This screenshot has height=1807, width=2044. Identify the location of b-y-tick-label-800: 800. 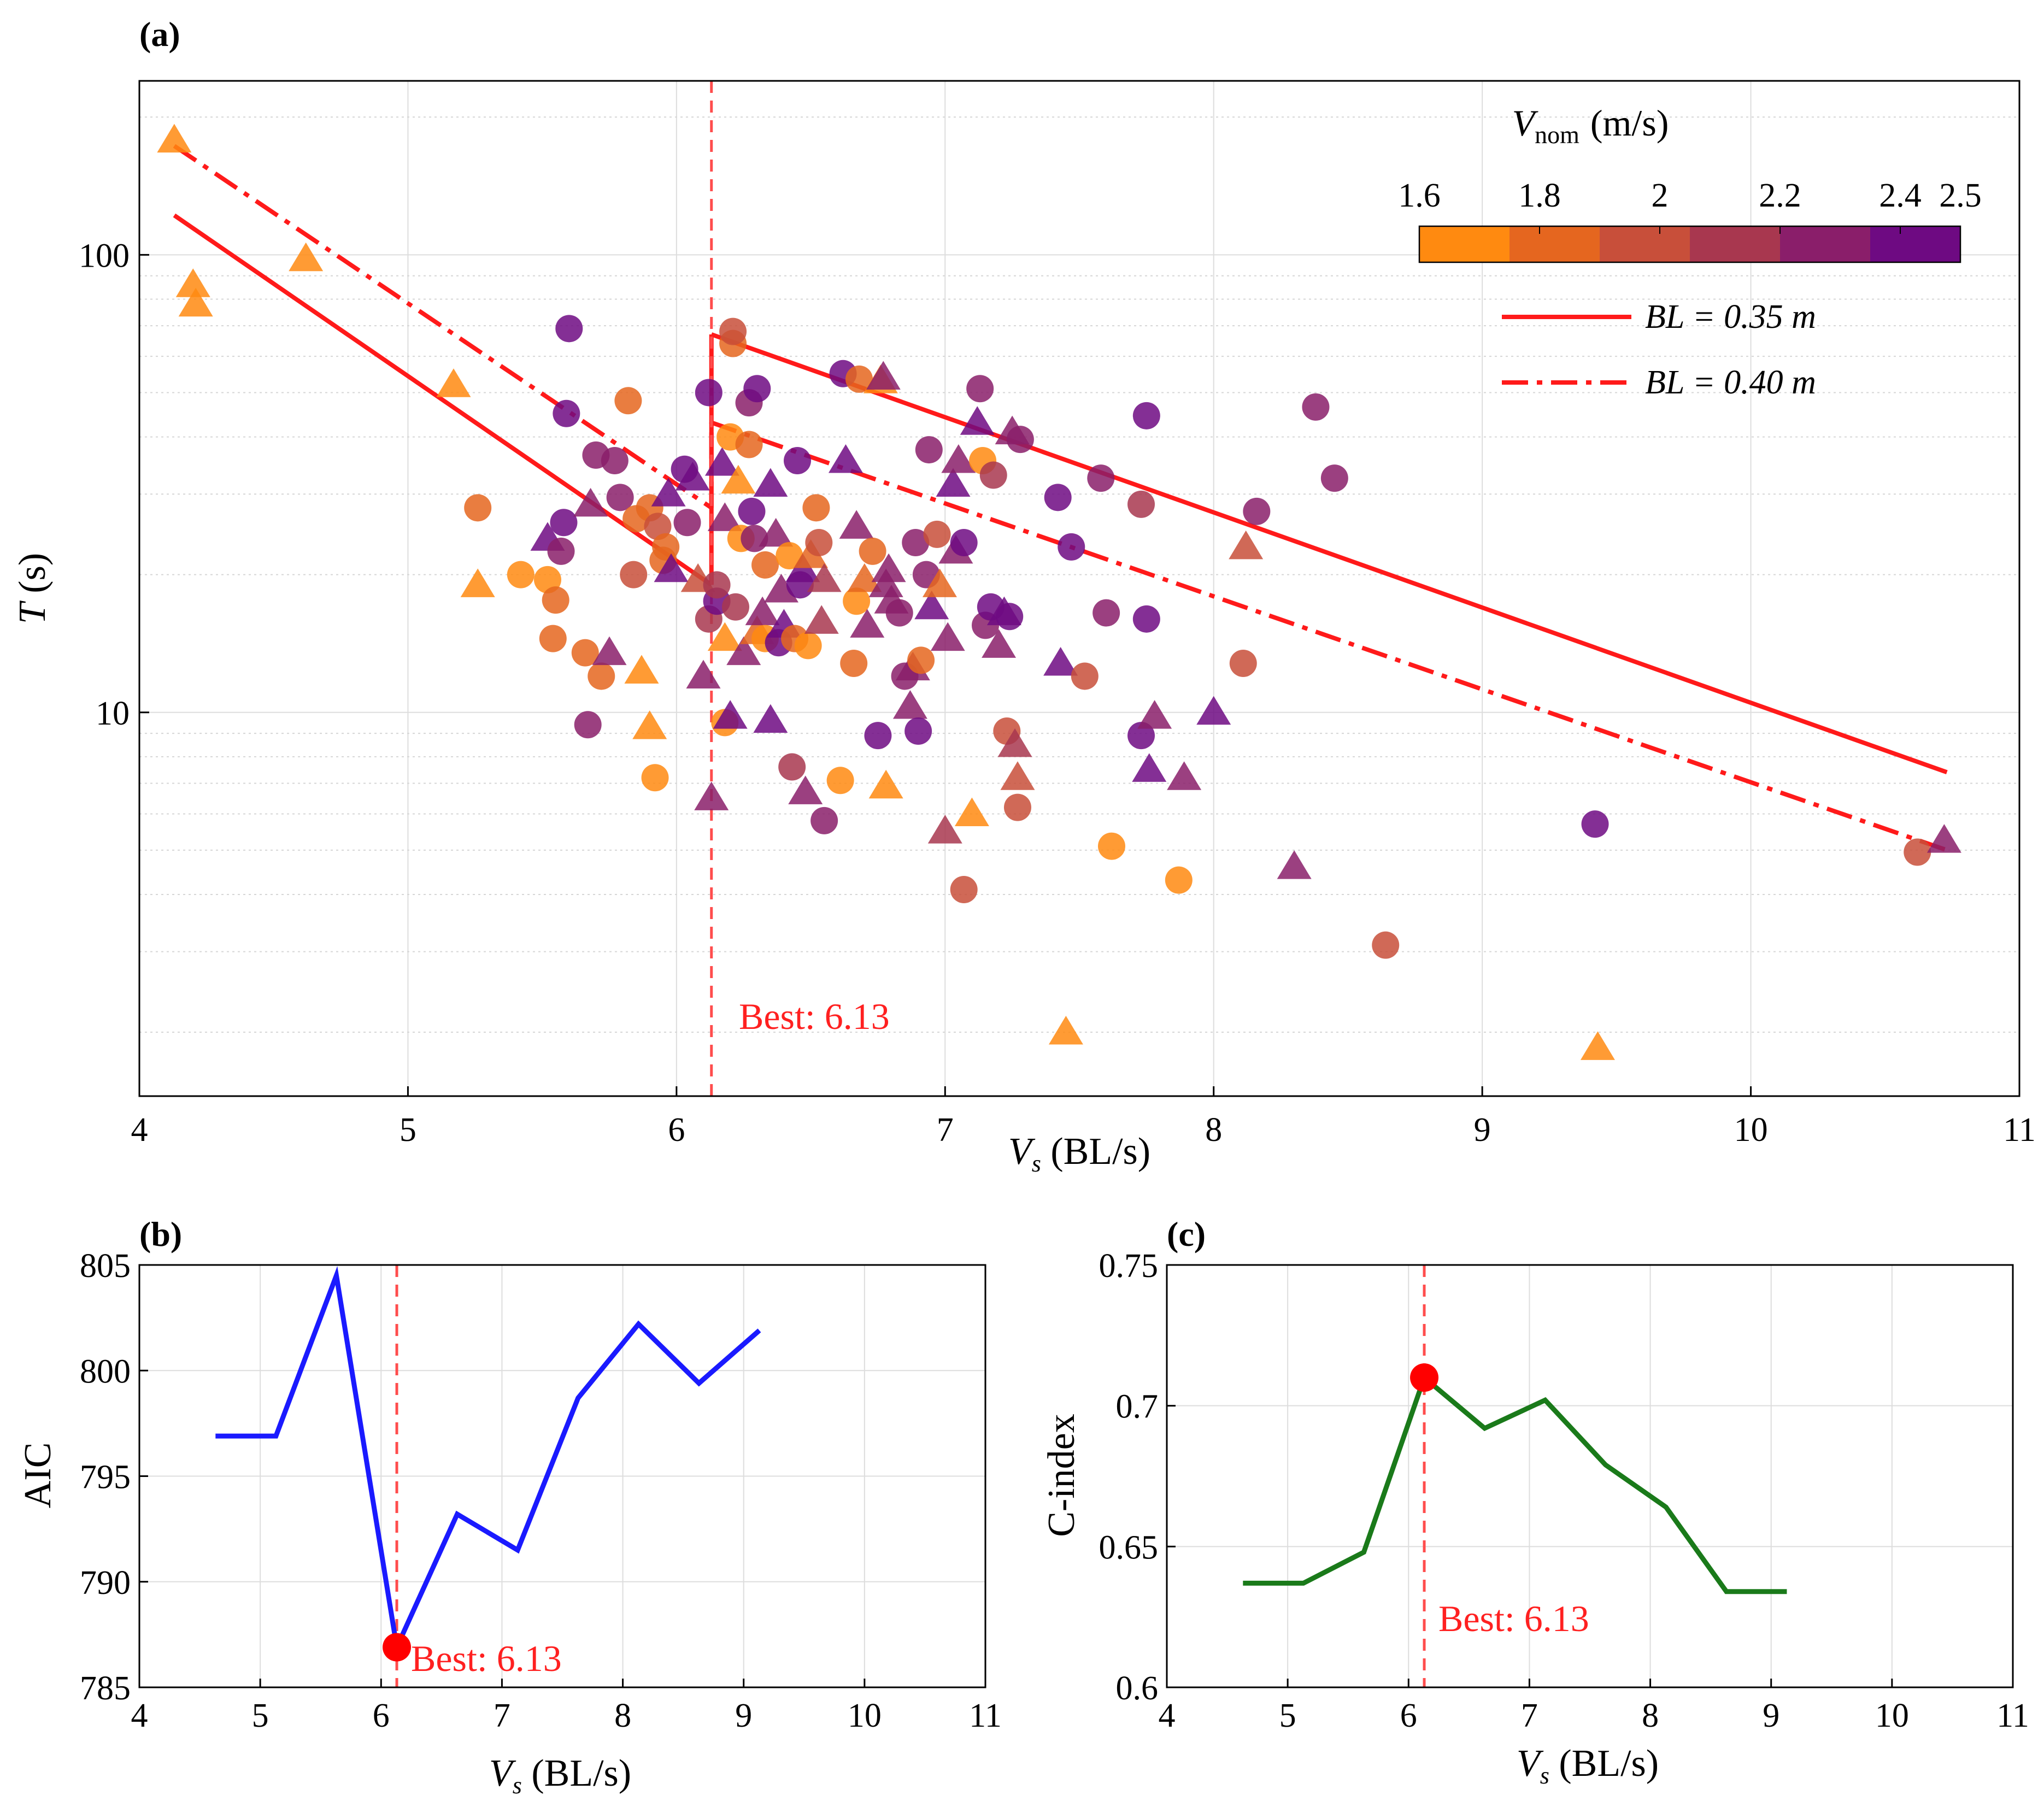
(105, 1371).